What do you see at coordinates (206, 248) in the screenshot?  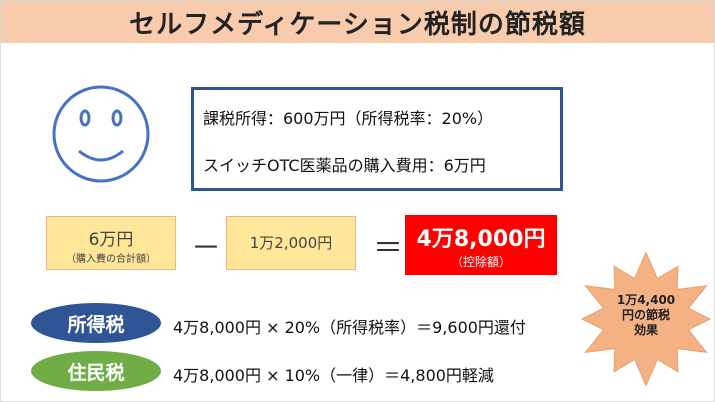 I see `operator: －` at bounding box center [206, 248].